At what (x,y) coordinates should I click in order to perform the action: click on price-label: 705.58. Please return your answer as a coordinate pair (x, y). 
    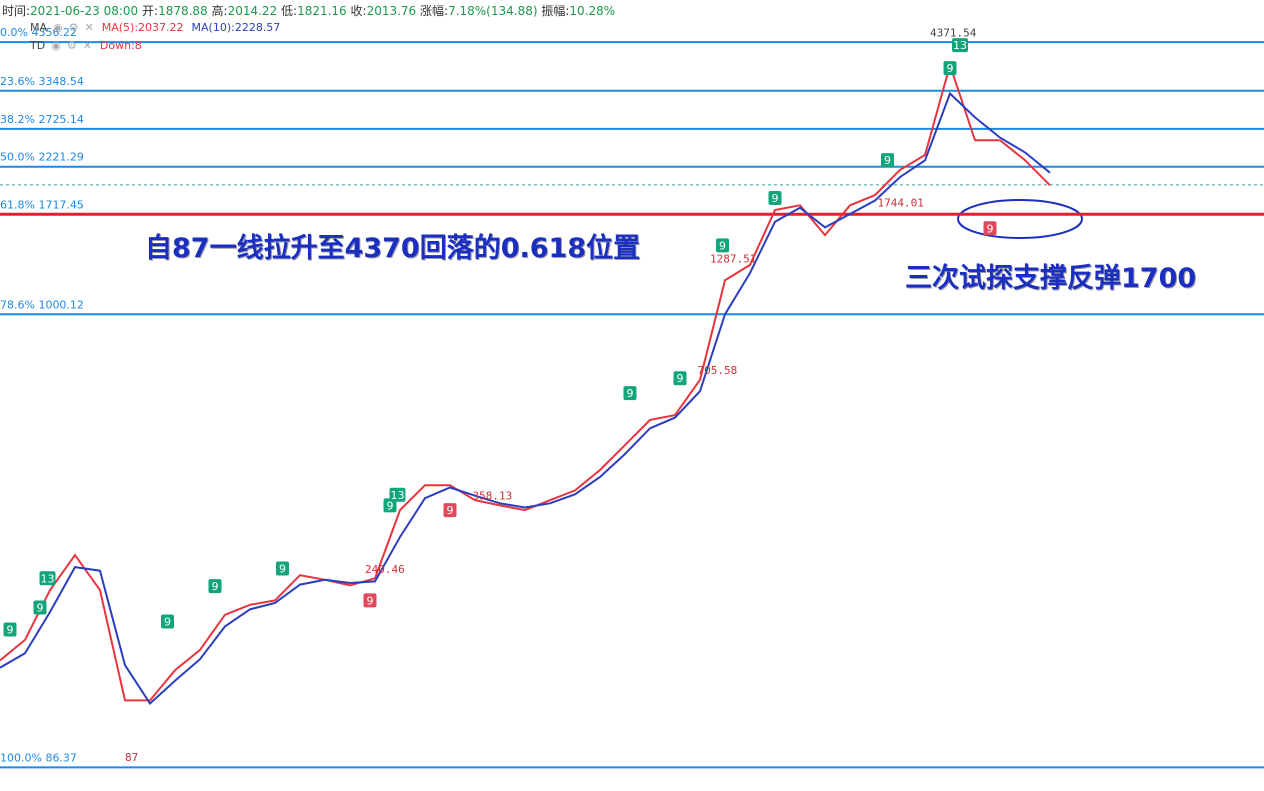
    Looking at the image, I should click on (718, 370).